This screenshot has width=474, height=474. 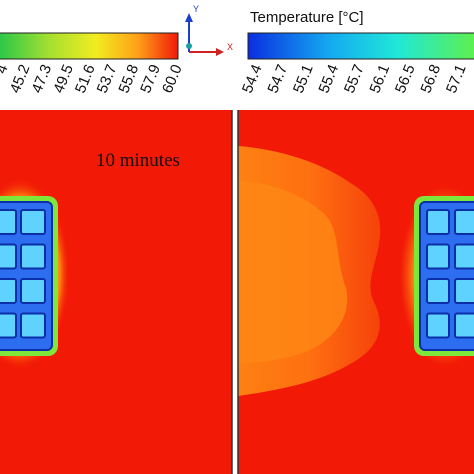 What do you see at coordinates (6, 69) in the screenshot?
I see `left-legend-tick-label: 4` at bounding box center [6, 69].